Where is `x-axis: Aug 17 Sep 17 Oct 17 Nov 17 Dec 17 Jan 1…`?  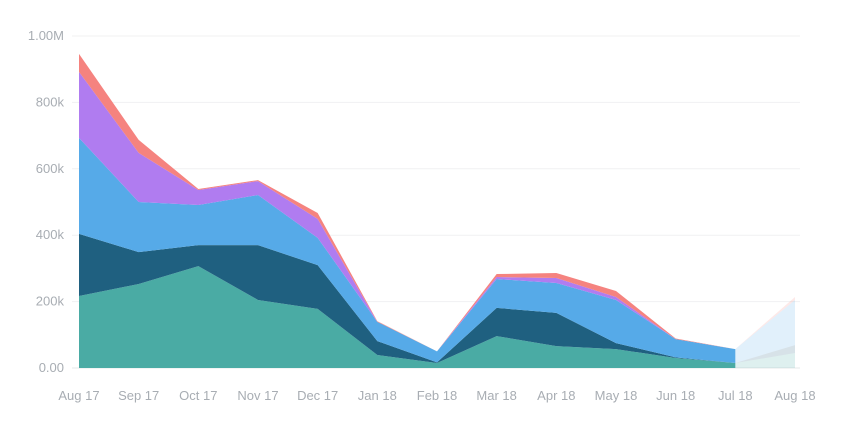
x-axis: Aug 17 Sep 17 Oct 17 Nov 17 Dec 17 Jan 1… is located at coordinates (436, 395).